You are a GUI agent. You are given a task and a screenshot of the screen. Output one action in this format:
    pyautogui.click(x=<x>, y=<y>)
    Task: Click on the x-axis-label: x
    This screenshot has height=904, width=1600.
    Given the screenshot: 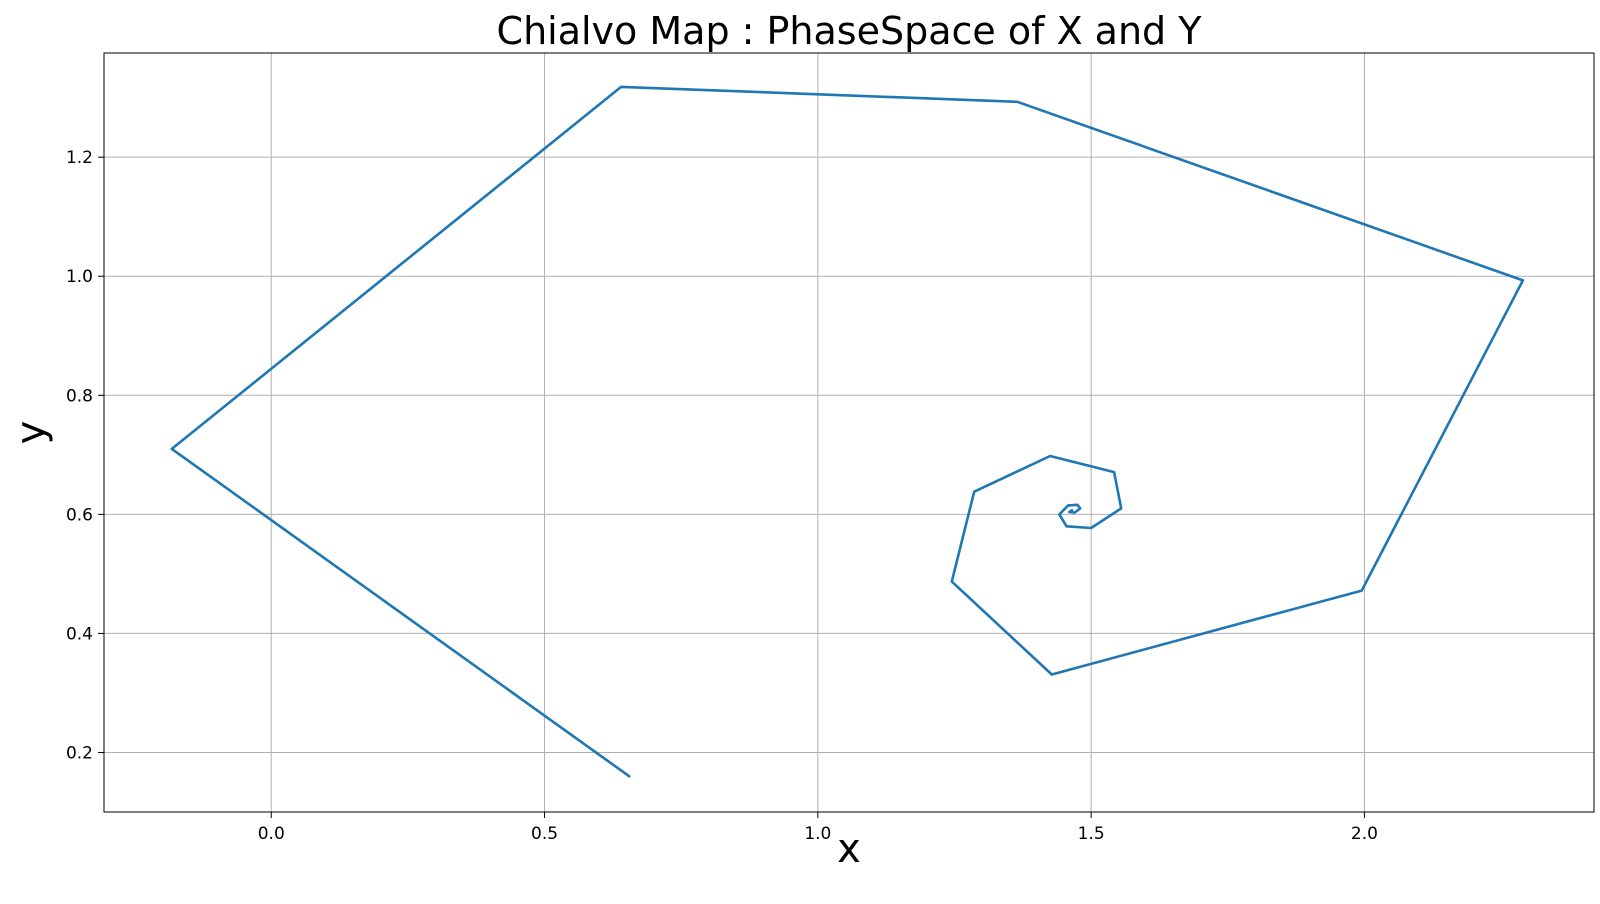 What is the action you would take?
    pyautogui.click(x=849, y=849)
    